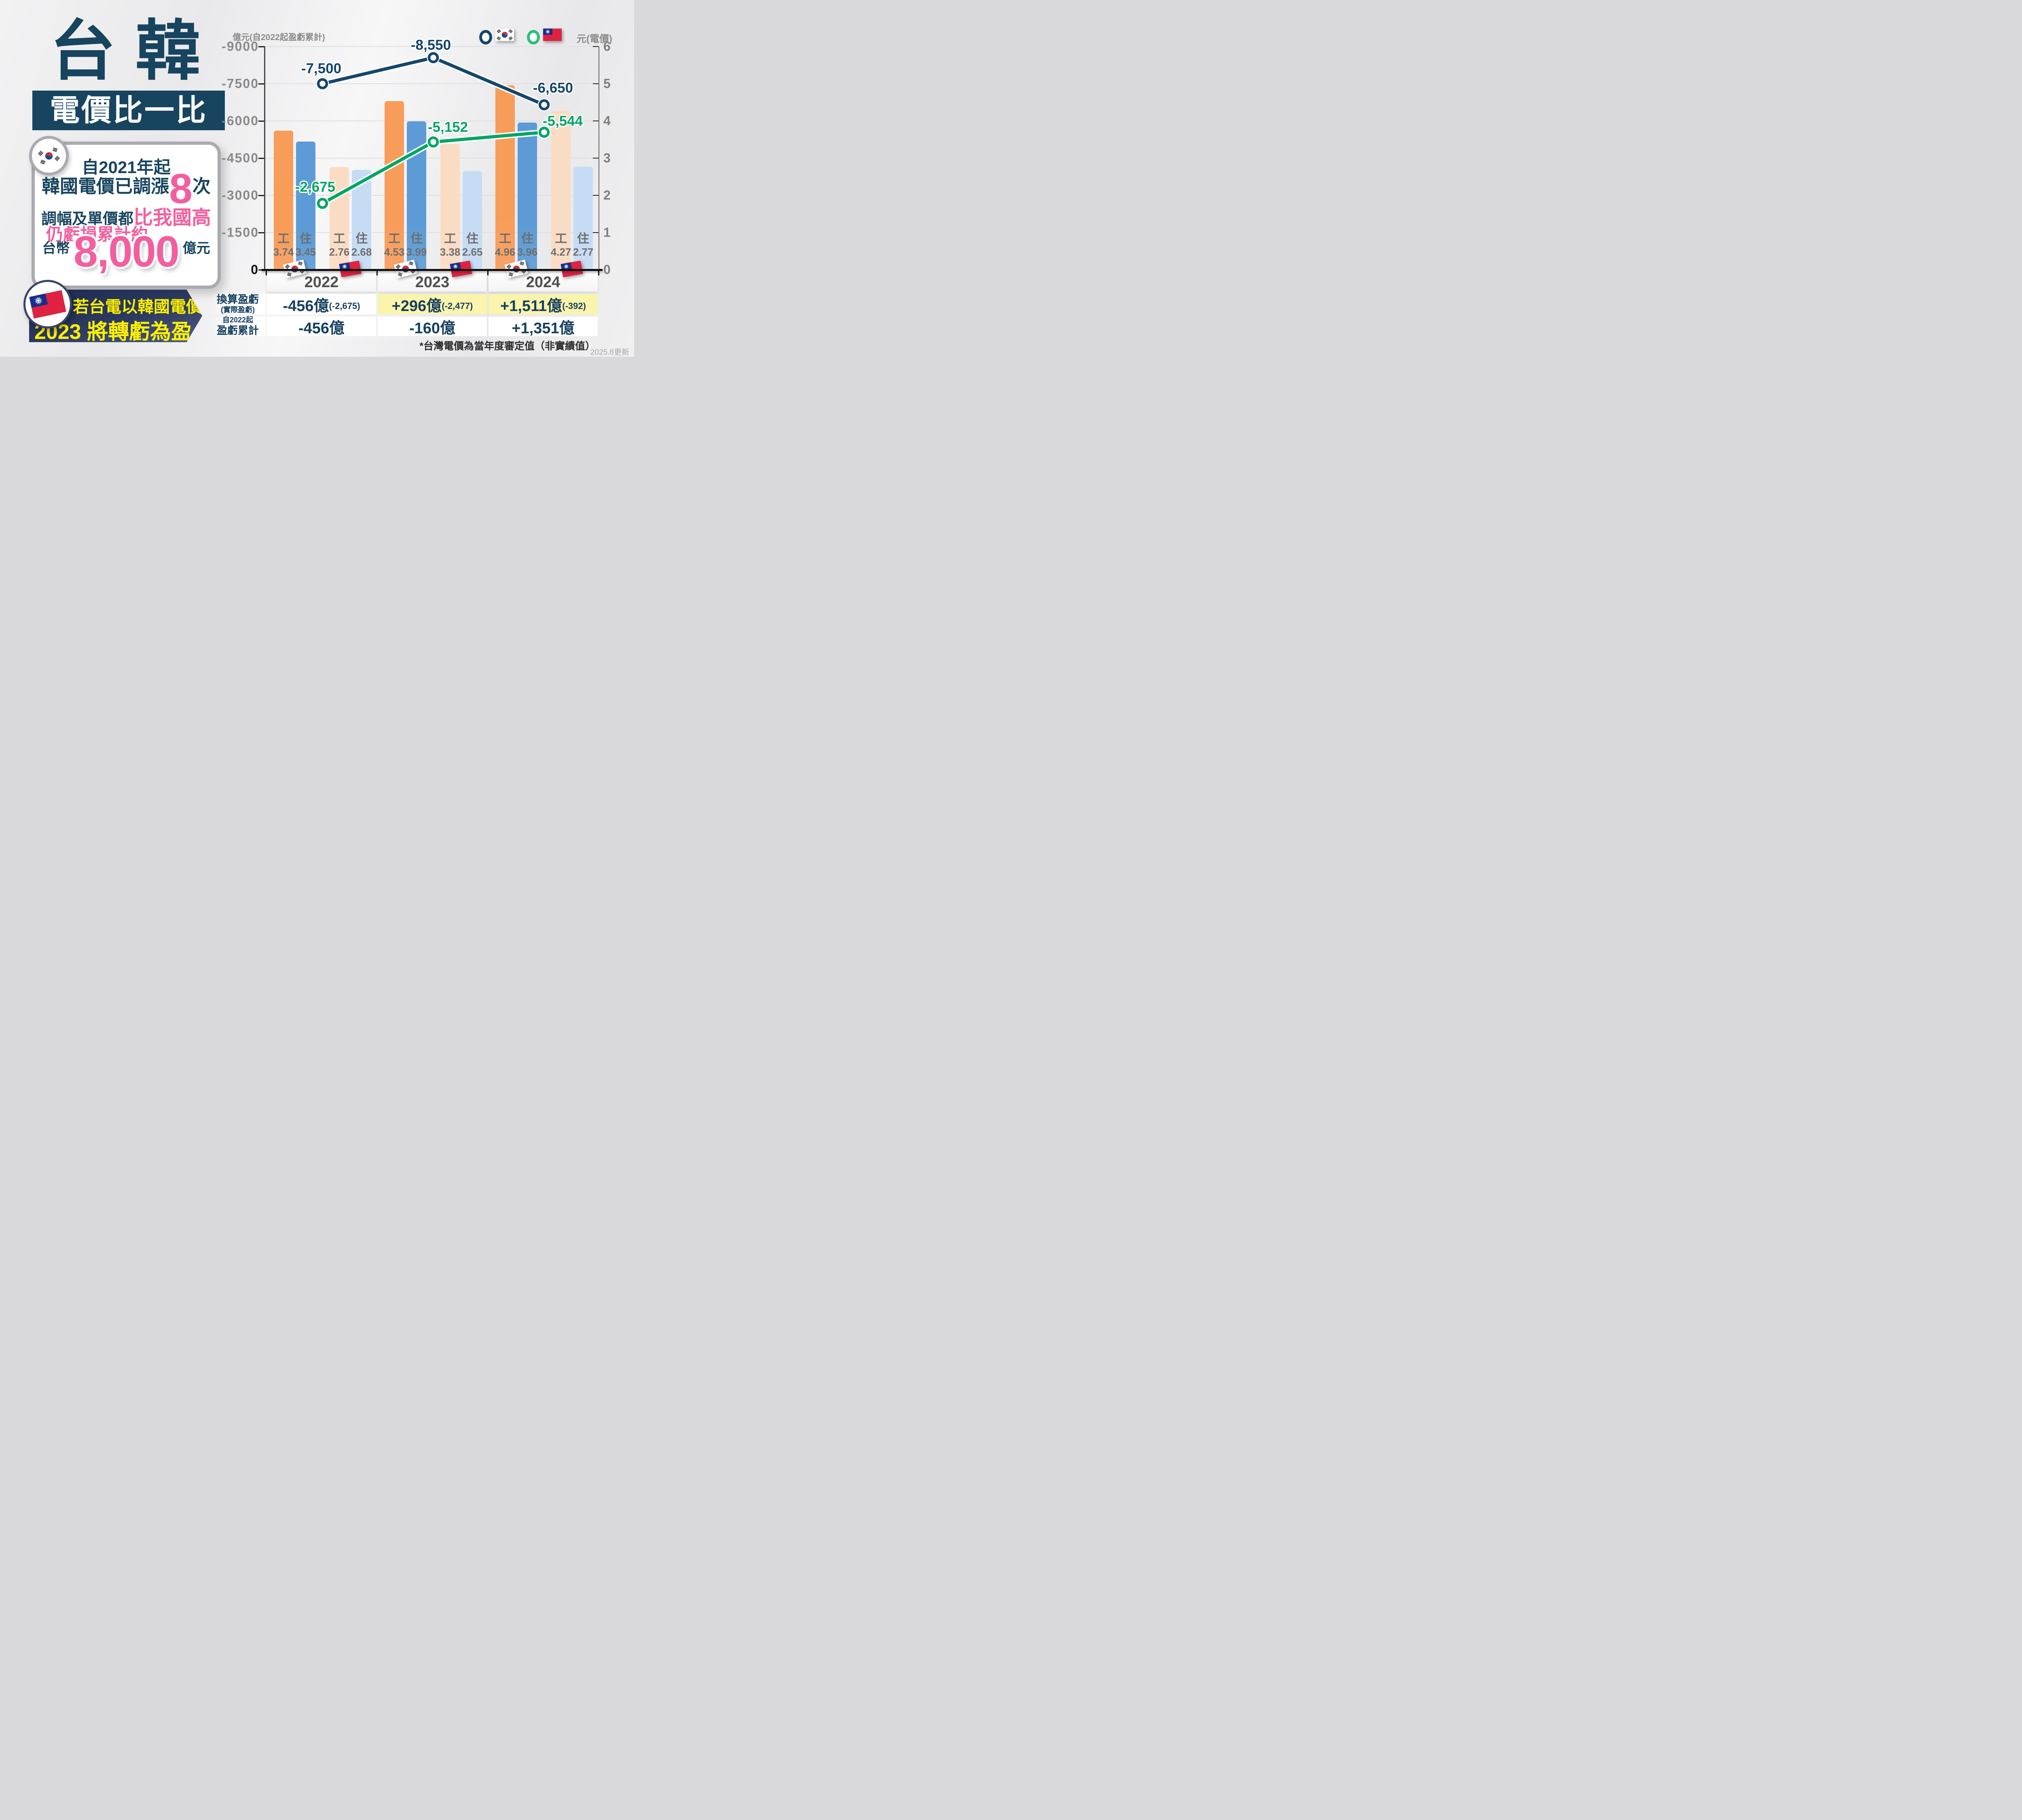 The width and height of the screenshot is (2022, 1820). I want to click on right-axis-tick-label: 2, so click(607, 195).